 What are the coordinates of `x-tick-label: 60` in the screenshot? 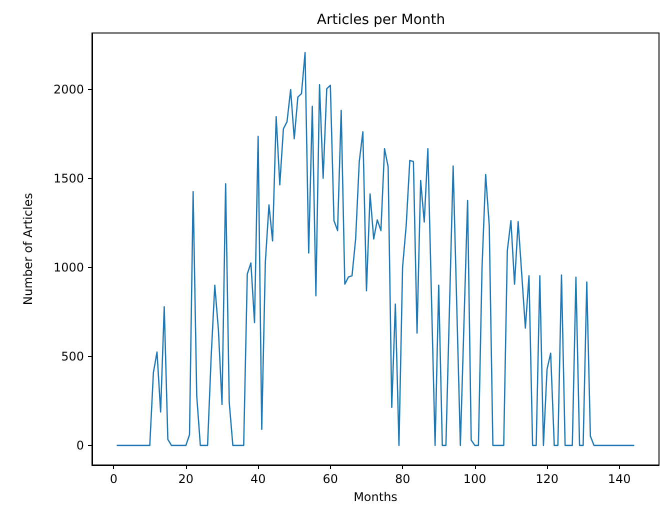 It's located at (330, 479).